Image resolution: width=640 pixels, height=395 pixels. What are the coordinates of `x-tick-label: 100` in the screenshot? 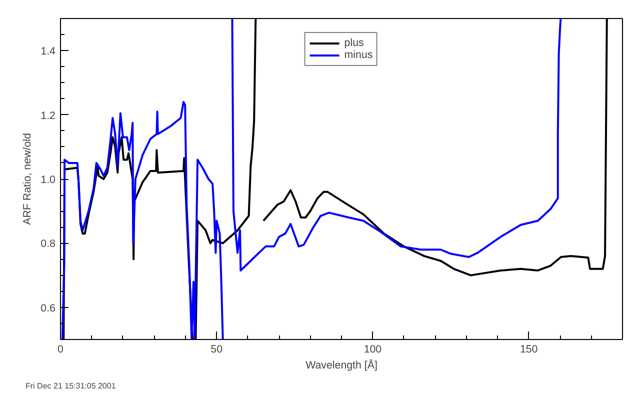 It's located at (373, 350).